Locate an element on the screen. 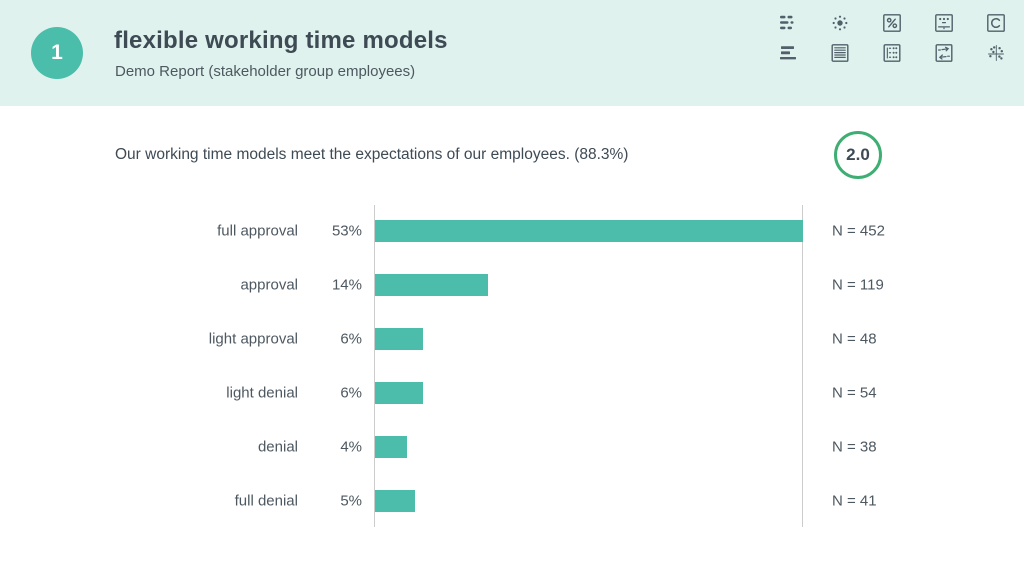 Image resolution: width=1024 pixels, height=576 pixels. toolbar-button-mean-values is located at coordinates (944, 23).